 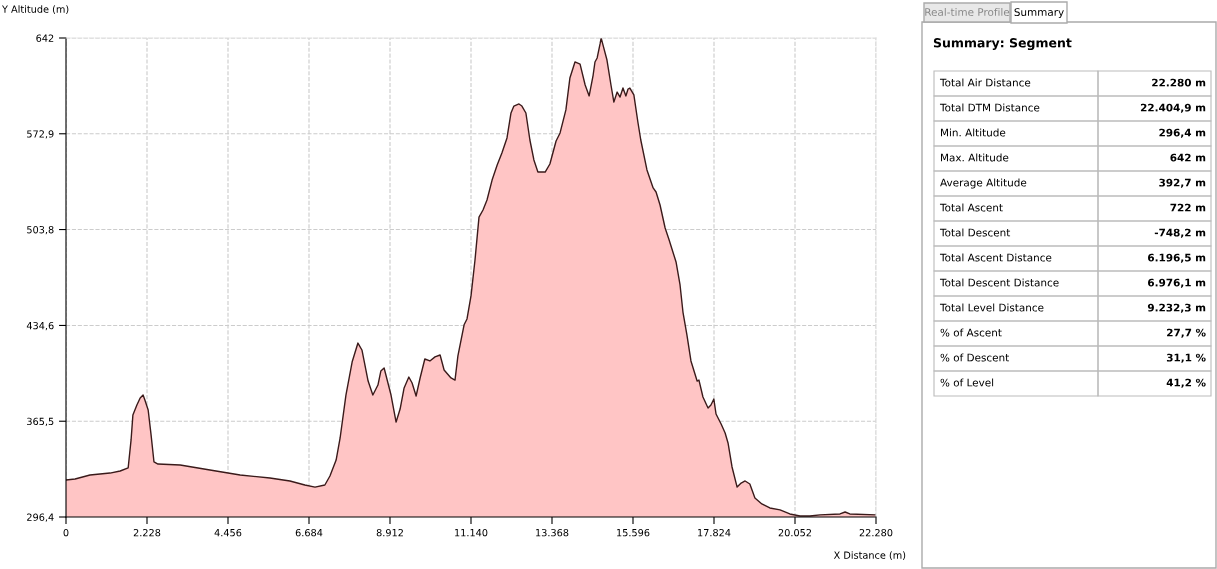 I want to click on y-tick-label: 572,9, so click(x=40, y=134).